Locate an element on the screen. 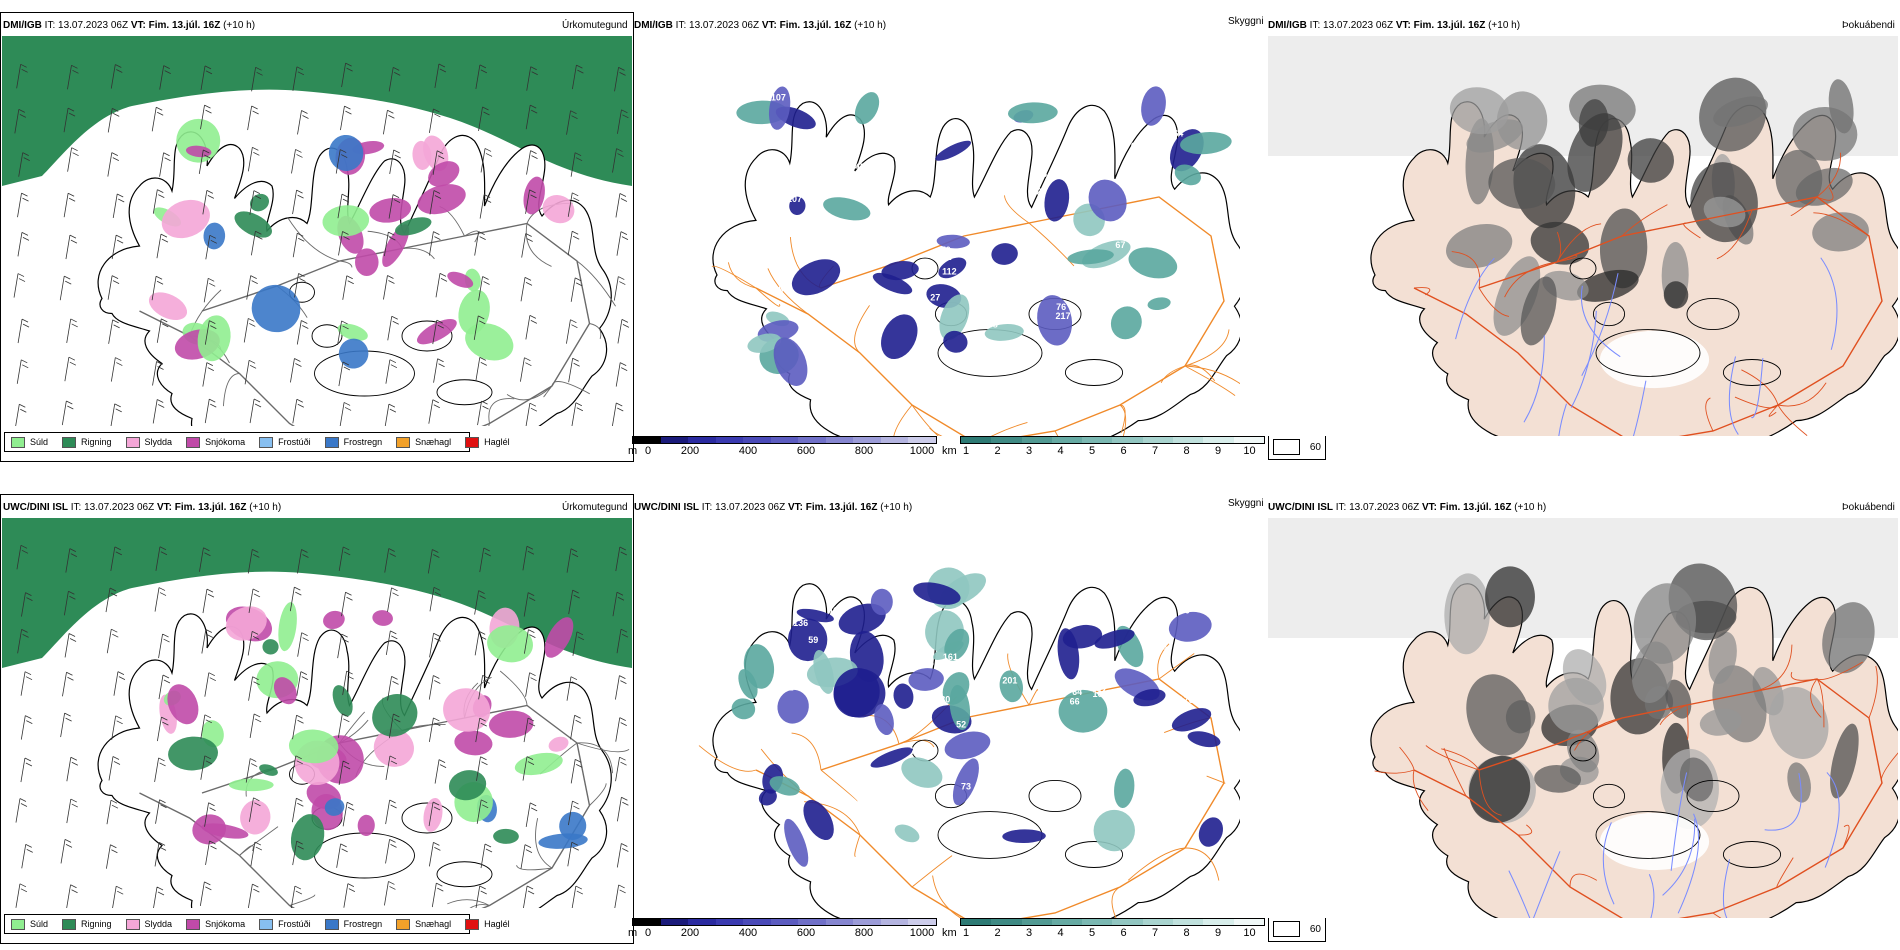  visibility-tick: 8 is located at coordinates (1186, 933).